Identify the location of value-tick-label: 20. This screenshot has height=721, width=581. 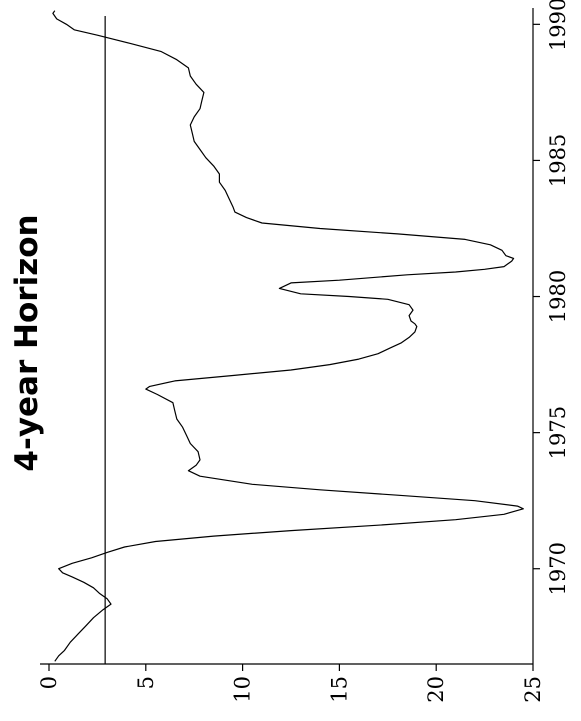
(436, 689).